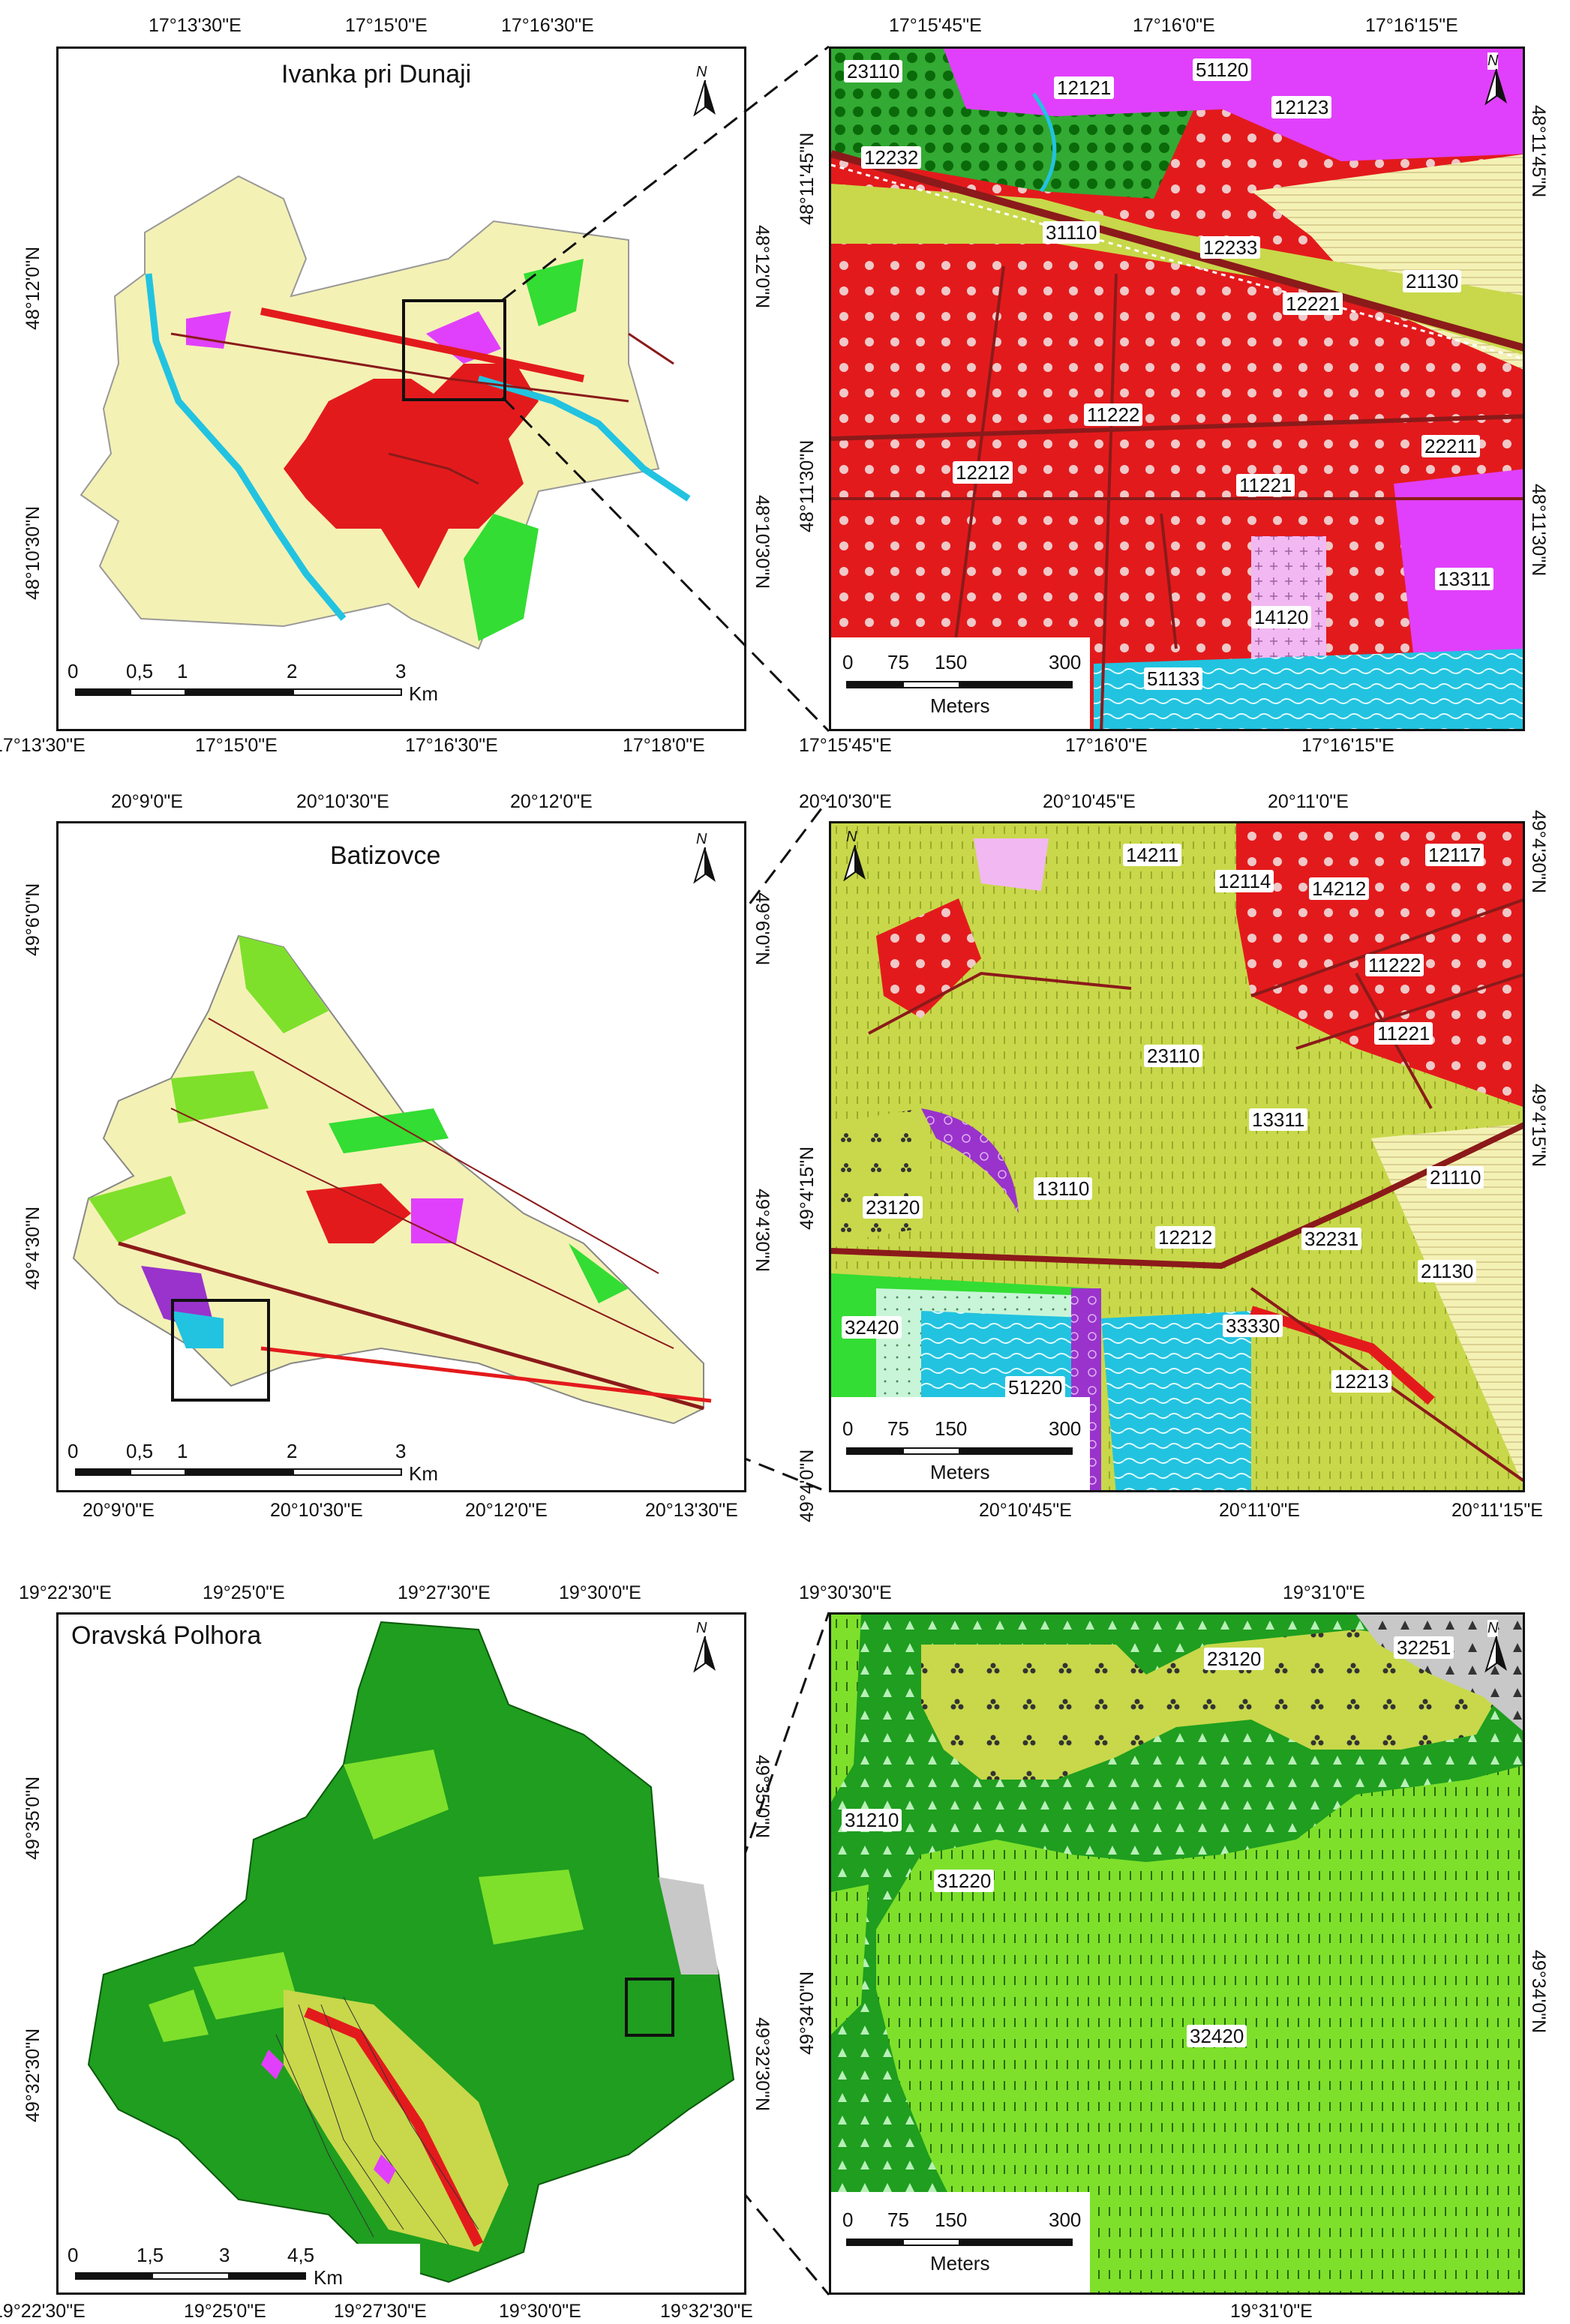  I want to click on bottom-tick-1: 19°22'30"E, so click(43, 2311).